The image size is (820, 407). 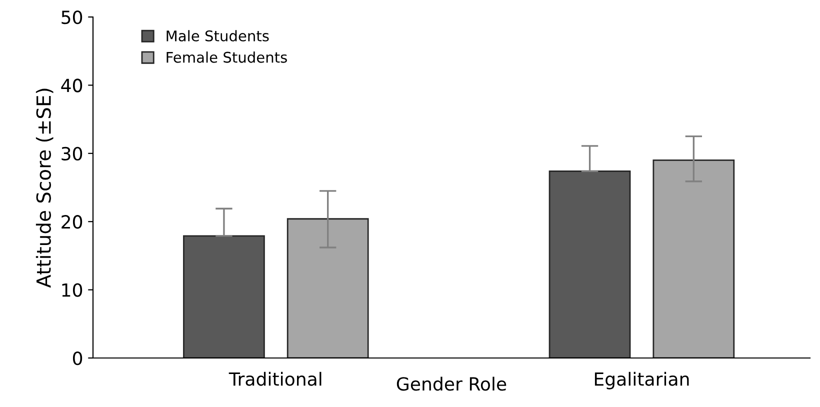 What do you see at coordinates (451, 383) in the screenshot?
I see `x-axis-title: Gender Role` at bounding box center [451, 383].